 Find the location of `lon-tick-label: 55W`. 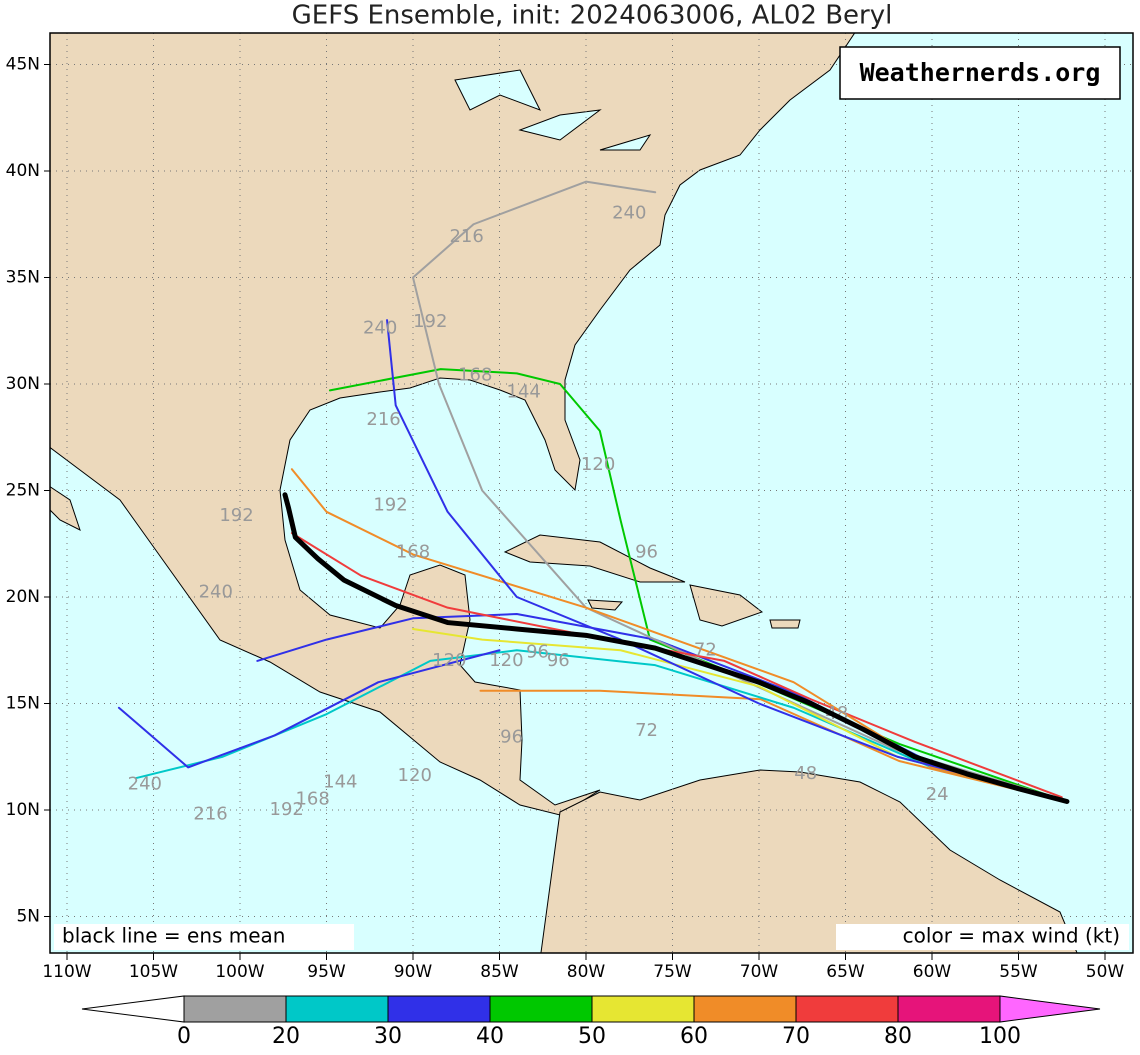

lon-tick-label: 55W is located at coordinates (1018, 972).